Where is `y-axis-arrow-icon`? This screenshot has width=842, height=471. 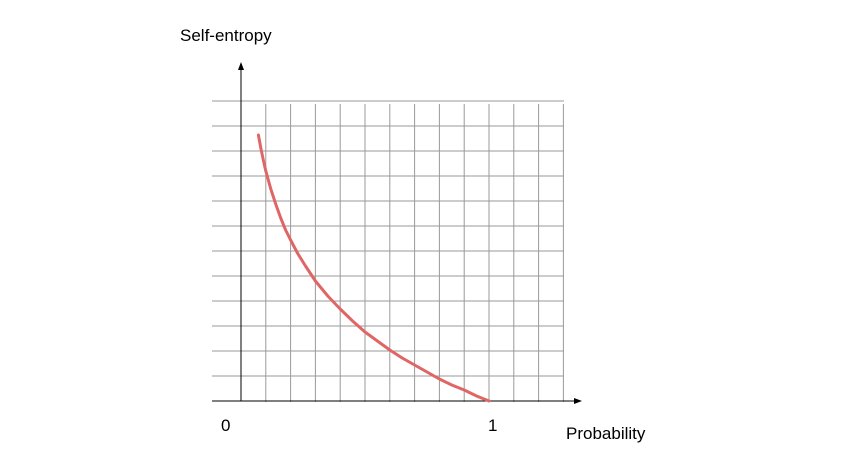
y-axis-arrow-icon is located at coordinates (241, 66).